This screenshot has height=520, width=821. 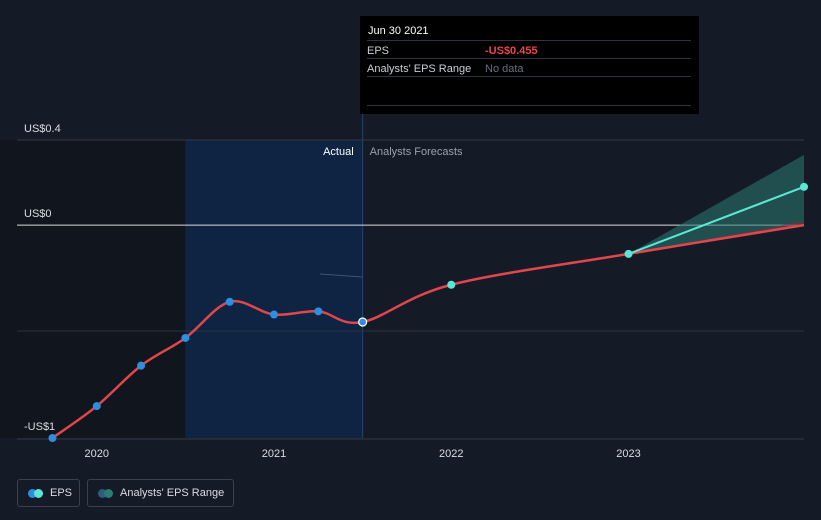 I want to click on tooltip-bottom-divider, so click(x=529, y=105).